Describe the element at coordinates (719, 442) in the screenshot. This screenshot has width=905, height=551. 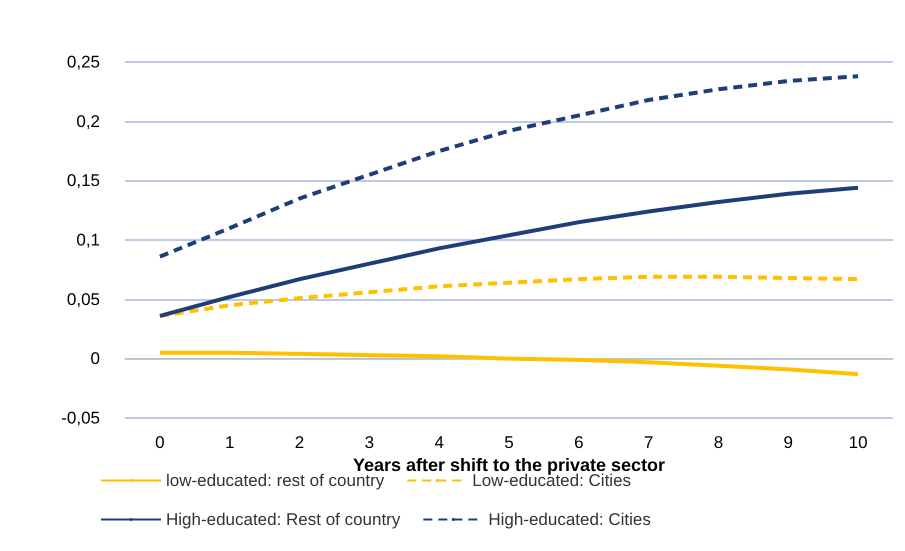
I see `x-tick-label: 8` at that location.